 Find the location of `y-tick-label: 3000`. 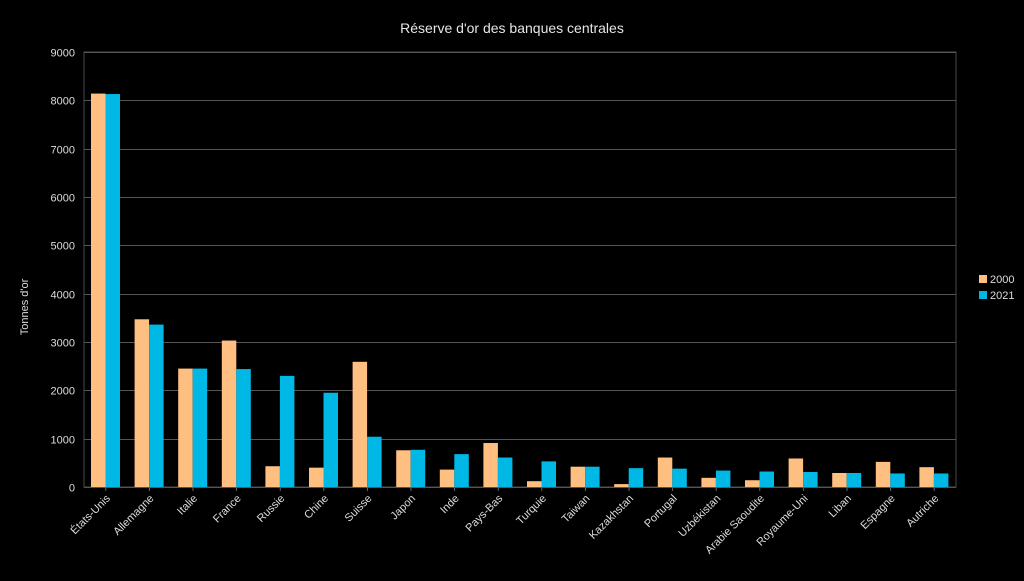

y-tick-label: 3000 is located at coordinates (63, 344).